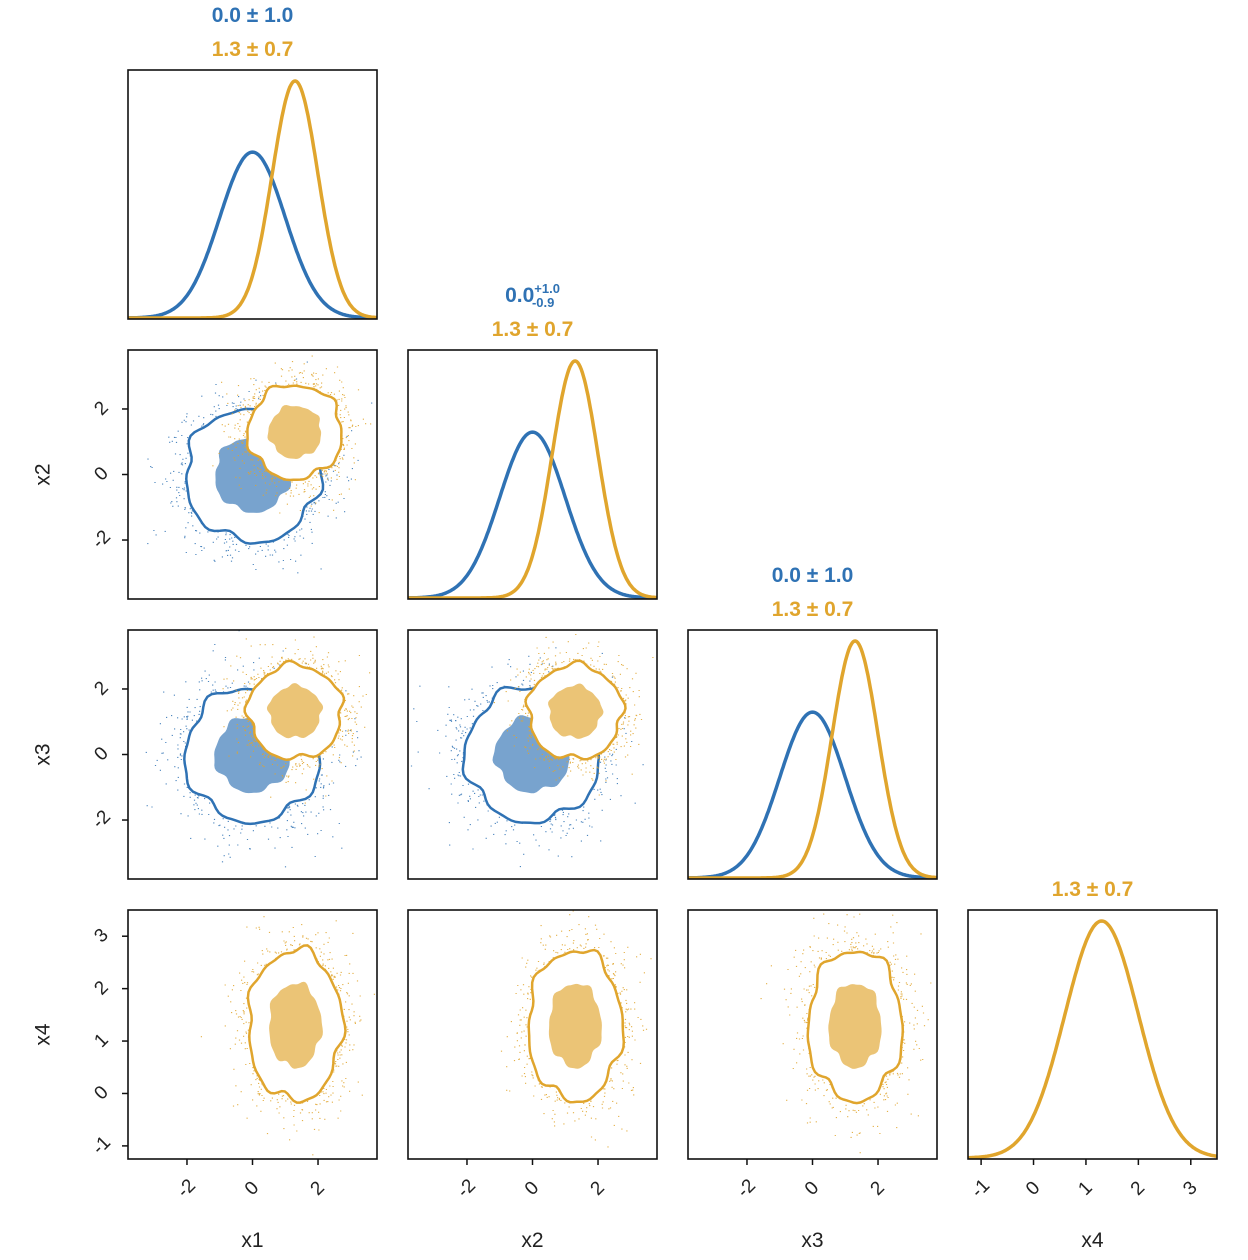  I want to click on panel-x1-x1, so click(252, 194).